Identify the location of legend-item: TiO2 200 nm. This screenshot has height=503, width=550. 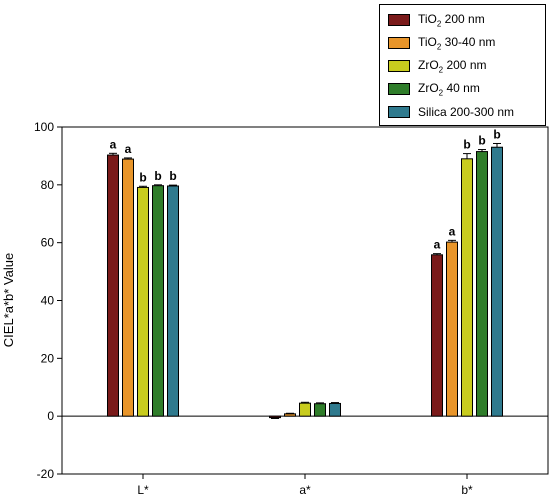
(436, 20).